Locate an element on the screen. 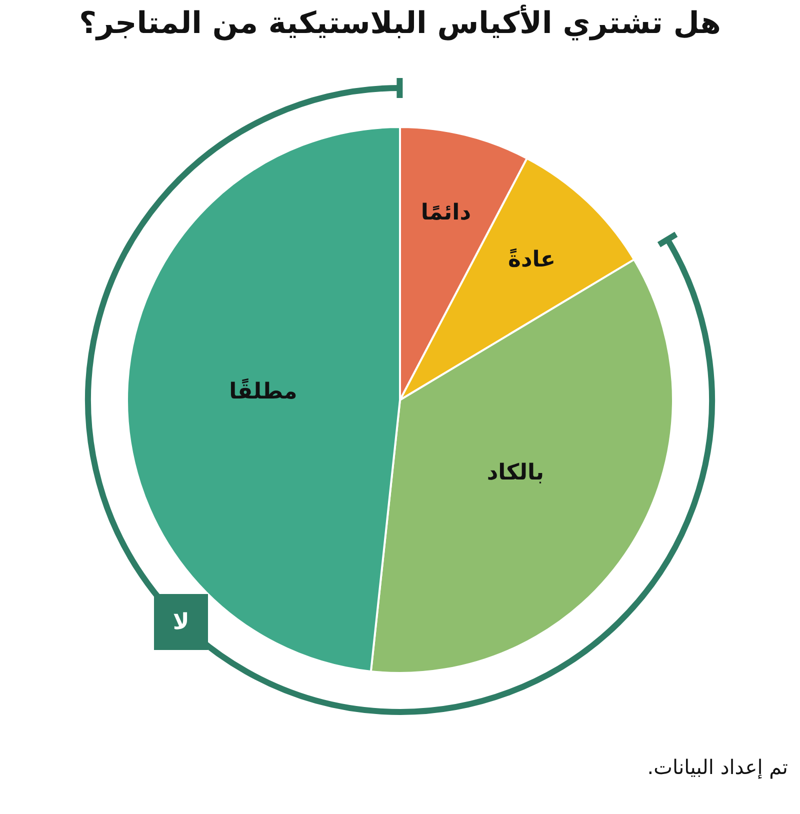 The image size is (800, 814). text: لا is located at coordinates (181, 622).